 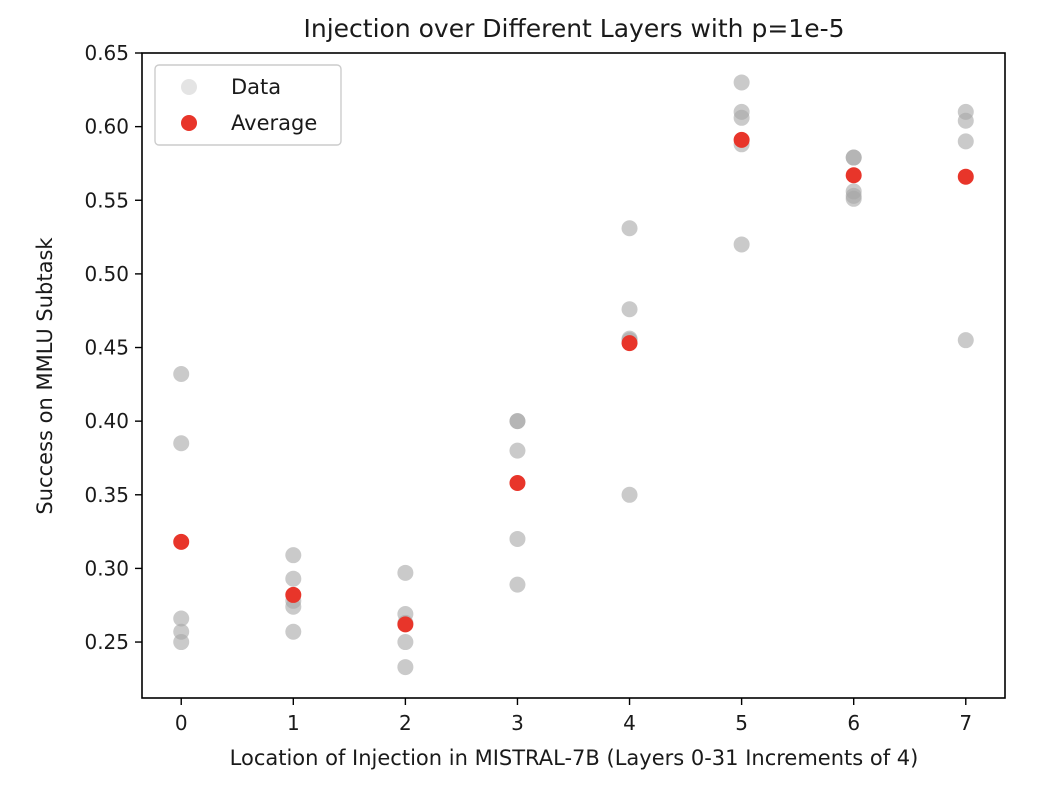 I want to click on x-tick-label: 5, so click(x=741, y=723).